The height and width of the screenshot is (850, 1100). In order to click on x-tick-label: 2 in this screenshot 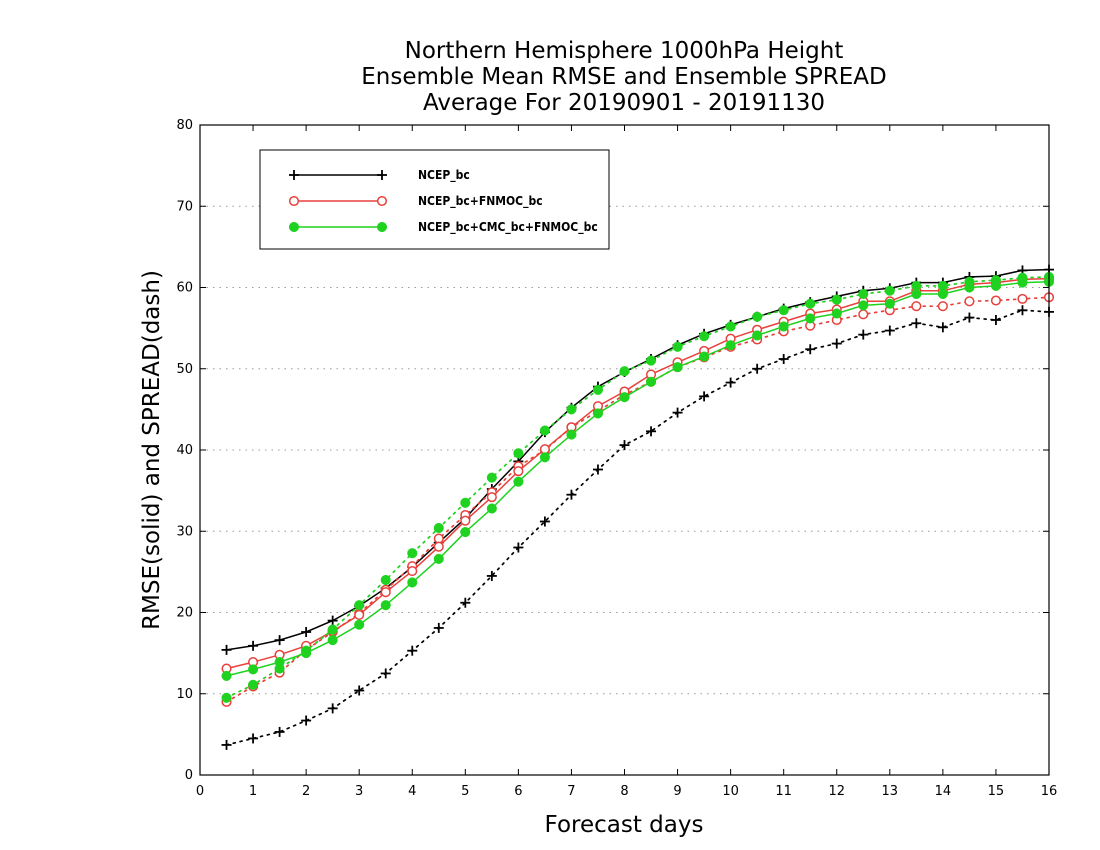, I will do `click(306, 791)`.